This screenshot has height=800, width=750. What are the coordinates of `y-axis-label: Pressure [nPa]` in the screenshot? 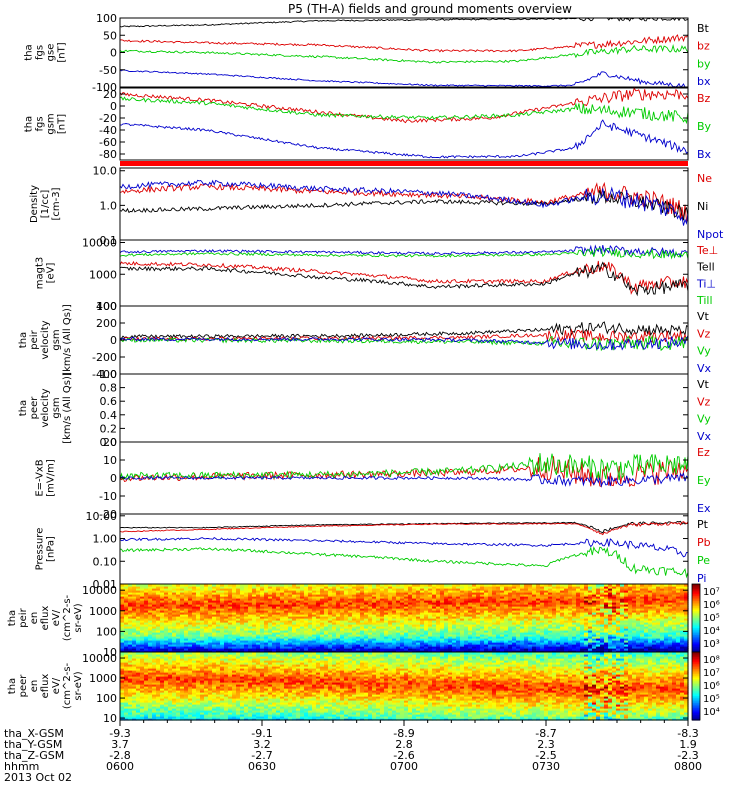 It's located at (46, 549).